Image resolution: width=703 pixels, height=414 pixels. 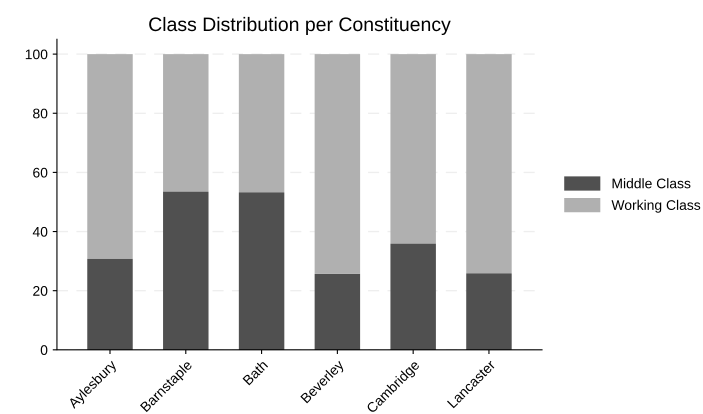 What do you see at coordinates (655, 206) in the screenshot?
I see `legend-label: Working Class` at bounding box center [655, 206].